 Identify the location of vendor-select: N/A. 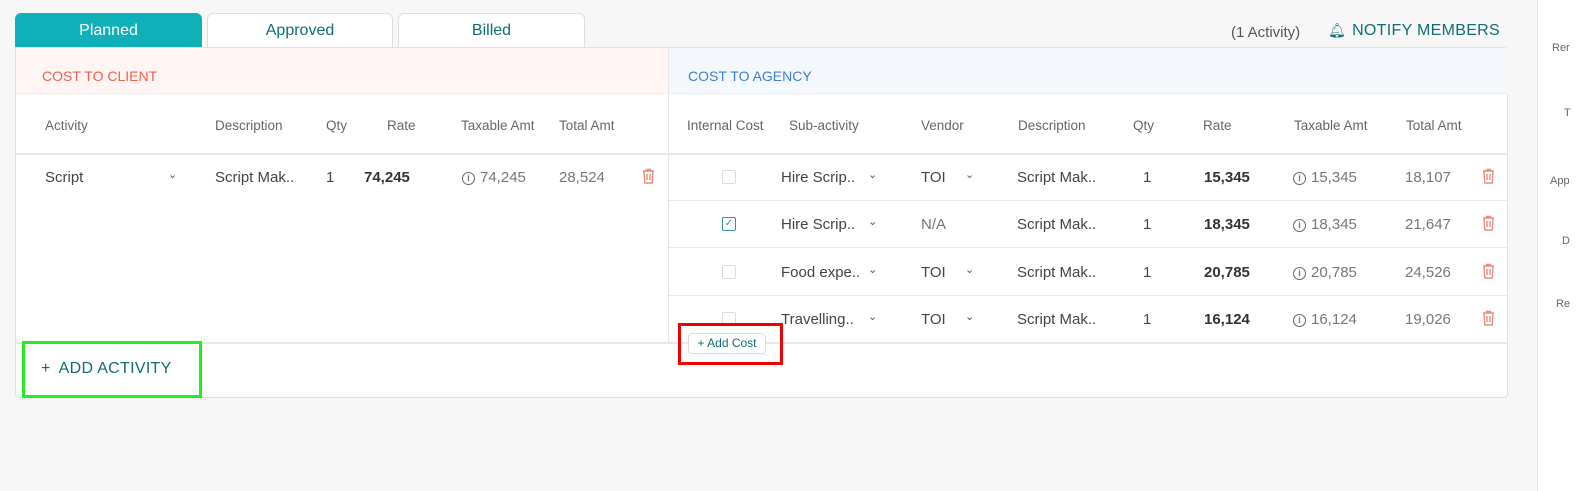
(934, 225).